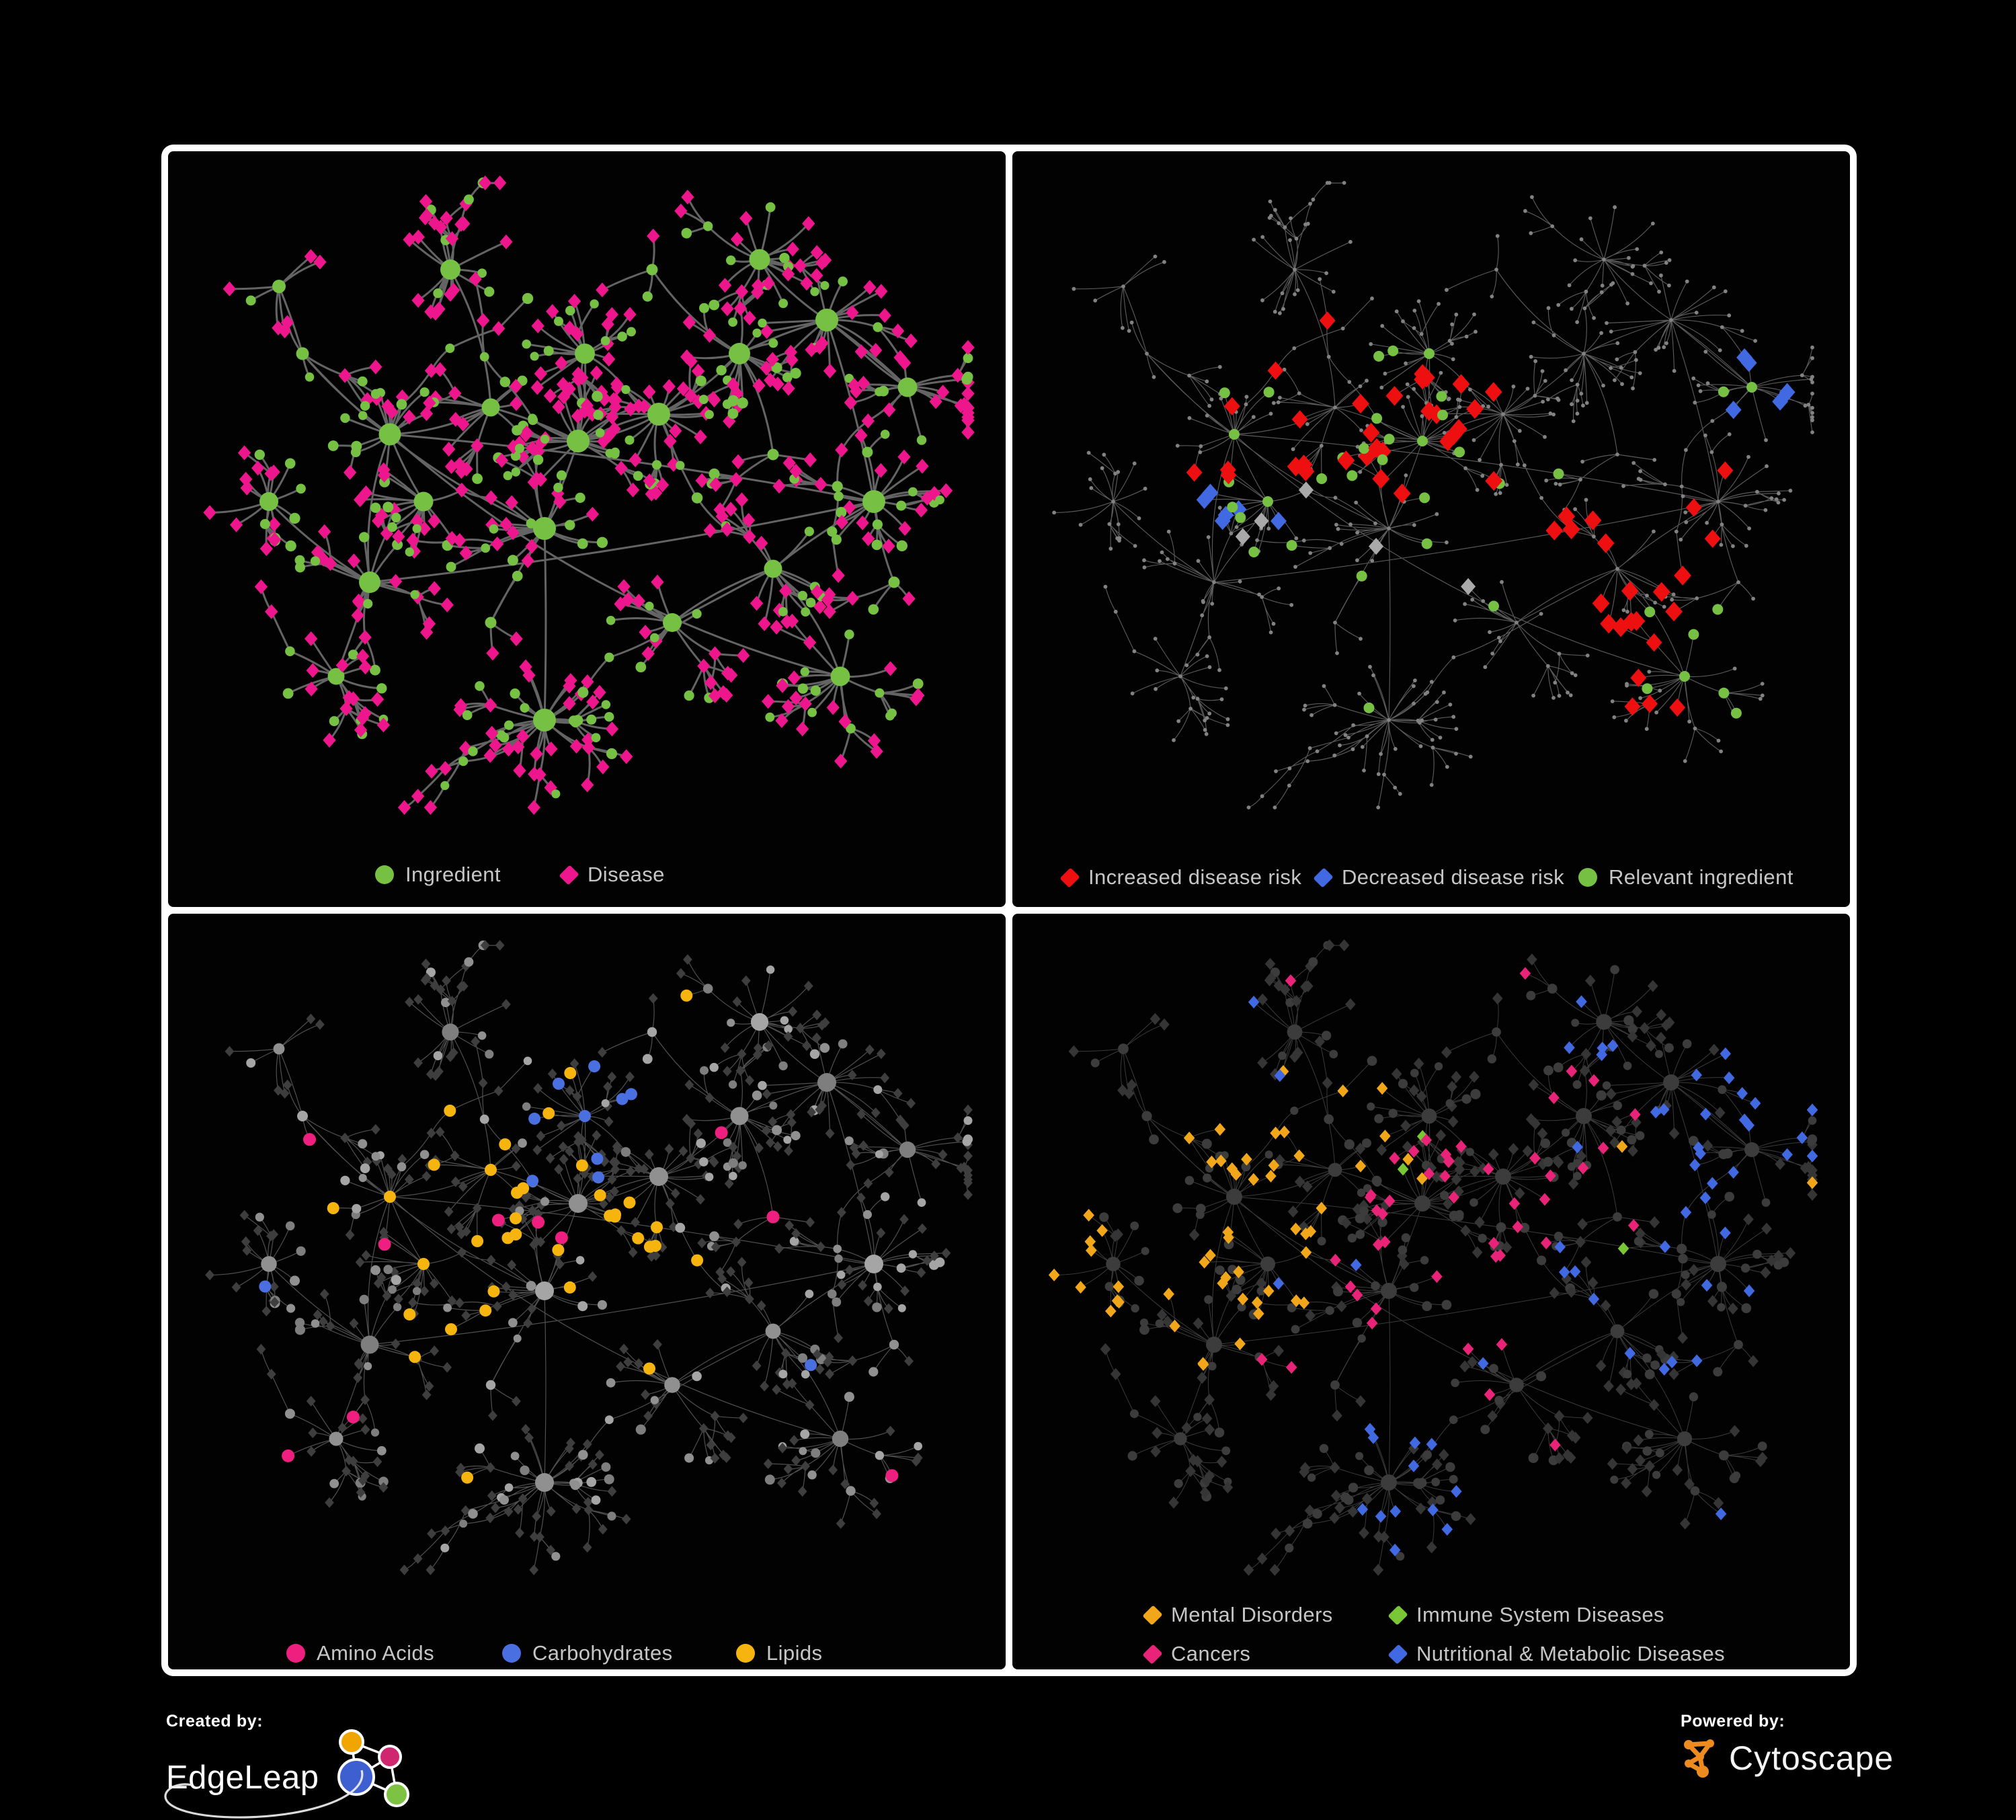 Image resolution: width=2016 pixels, height=1820 pixels. What do you see at coordinates (1699, 1758) in the screenshot?
I see `cytoscape-logo-icon` at bounding box center [1699, 1758].